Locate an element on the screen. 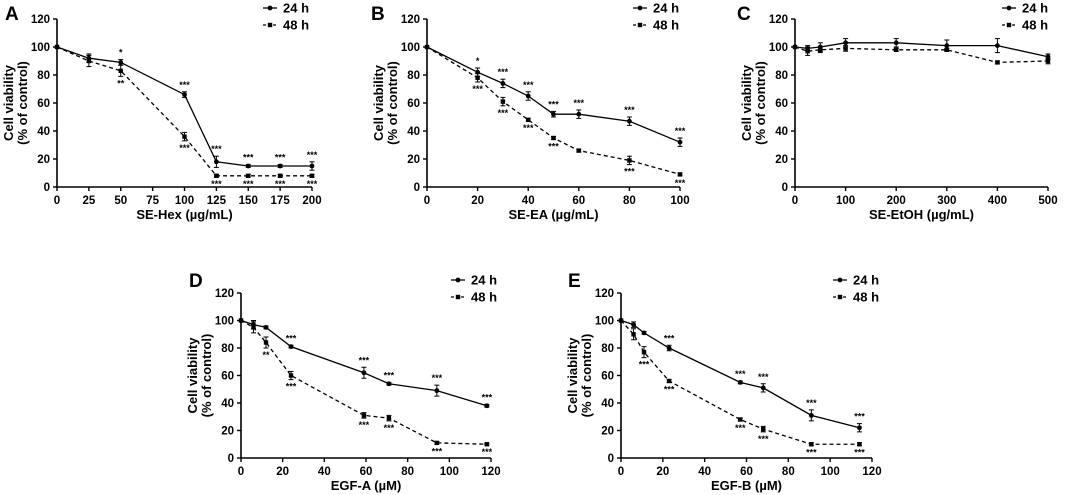  x-tick-label: 100 is located at coordinates (184, 201).